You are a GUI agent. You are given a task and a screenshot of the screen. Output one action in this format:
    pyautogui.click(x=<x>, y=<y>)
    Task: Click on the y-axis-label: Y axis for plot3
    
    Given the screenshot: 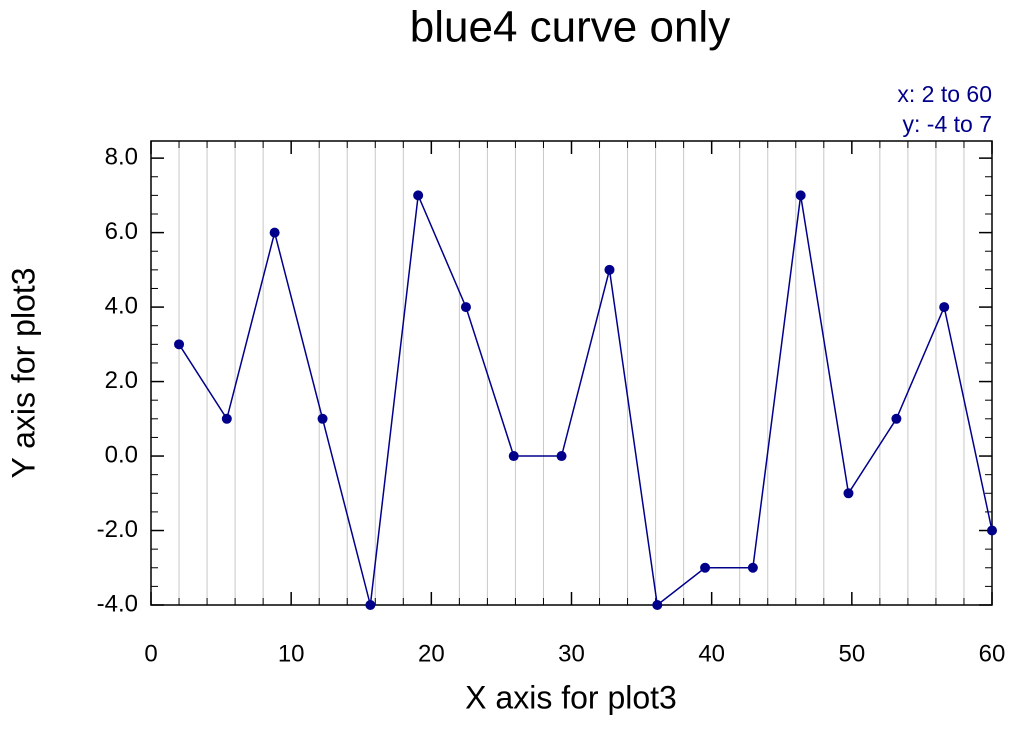 What is the action you would take?
    pyautogui.click(x=23, y=372)
    